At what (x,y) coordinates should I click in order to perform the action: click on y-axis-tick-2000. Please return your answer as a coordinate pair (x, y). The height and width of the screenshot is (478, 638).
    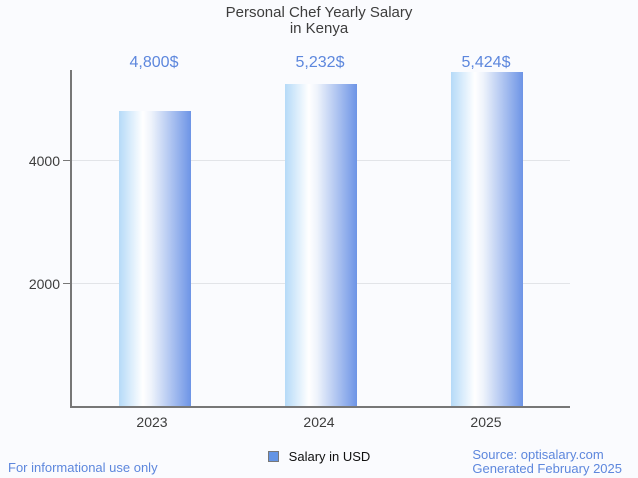
    Looking at the image, I should click on (66, 283).